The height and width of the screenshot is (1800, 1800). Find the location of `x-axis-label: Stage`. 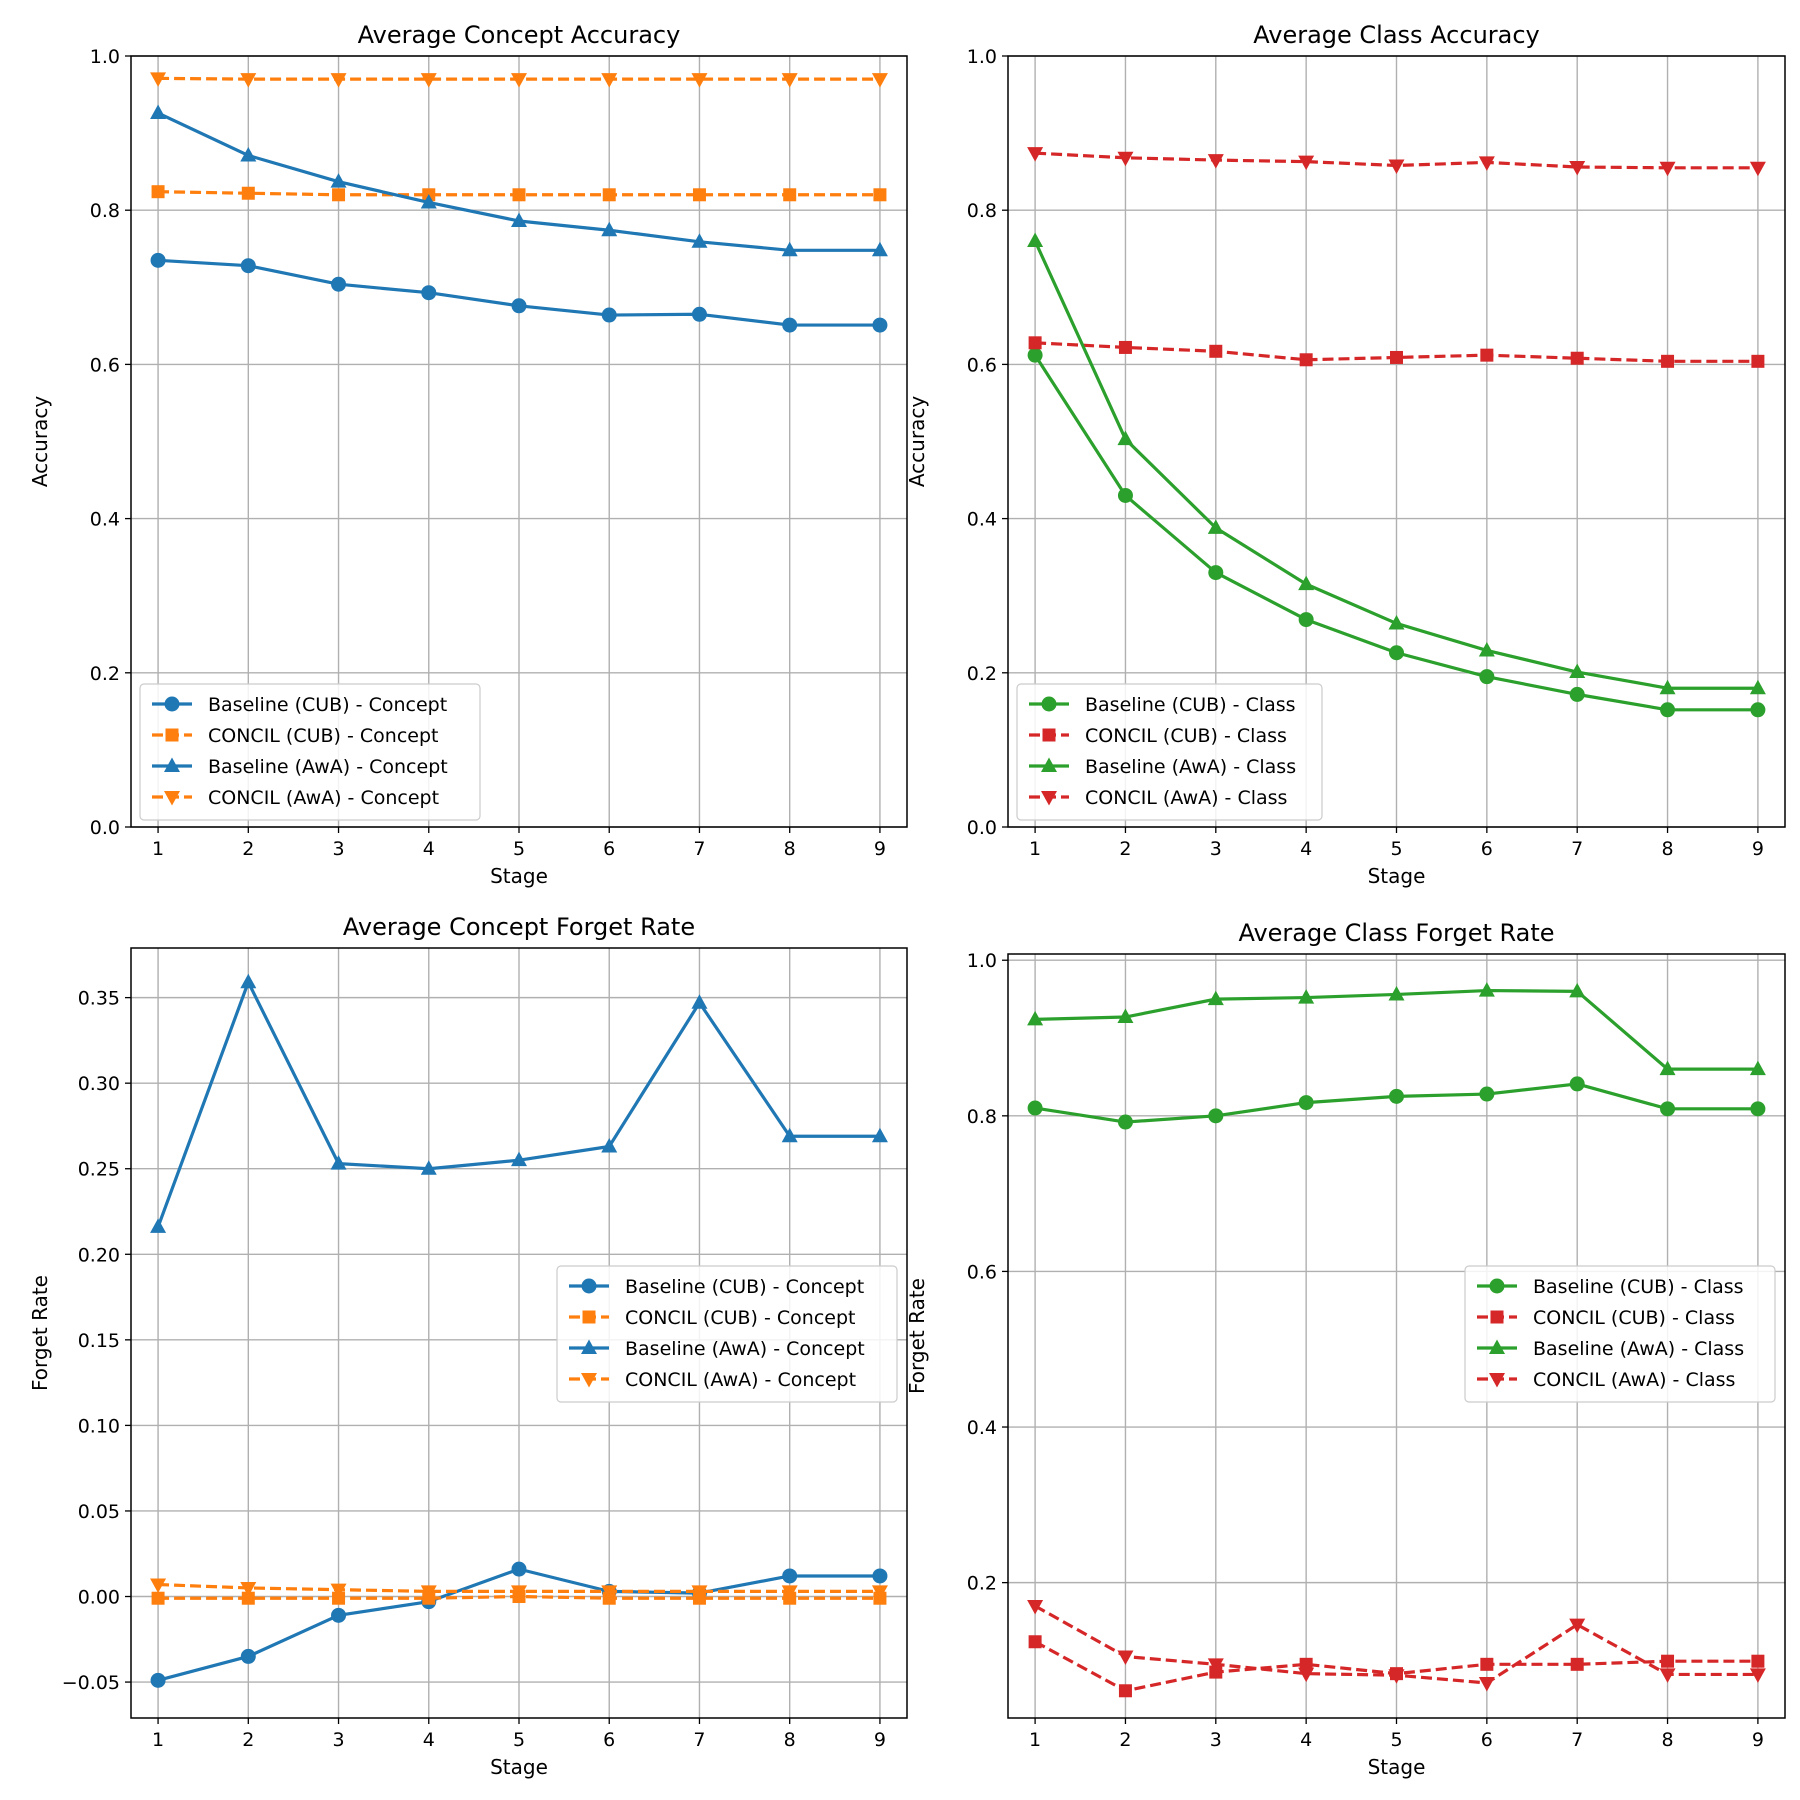

x-axis-label: Stage is located at coordinates (1397, 876).